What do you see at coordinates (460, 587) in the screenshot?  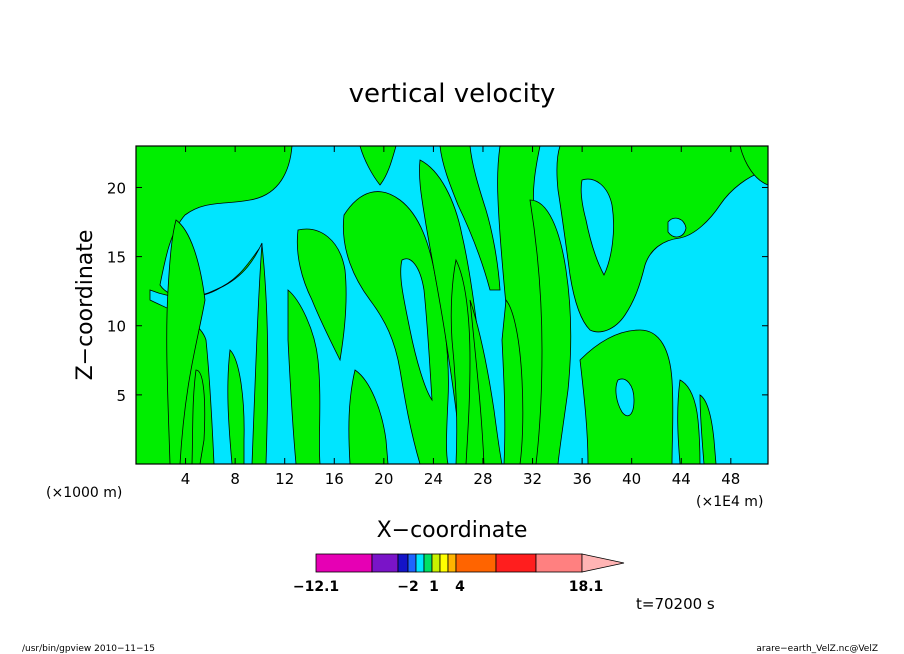 I see `colorbar-label-4: 4` at bounding box center [460, 587].